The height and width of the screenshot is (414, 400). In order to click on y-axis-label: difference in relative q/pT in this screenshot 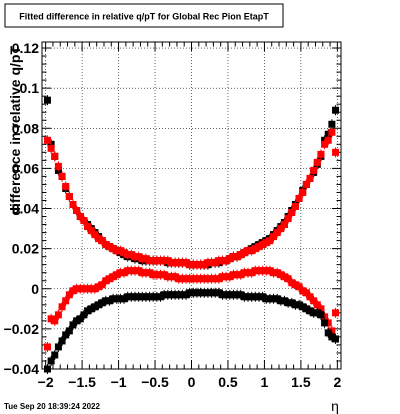, I will do `click(15, 131)`.